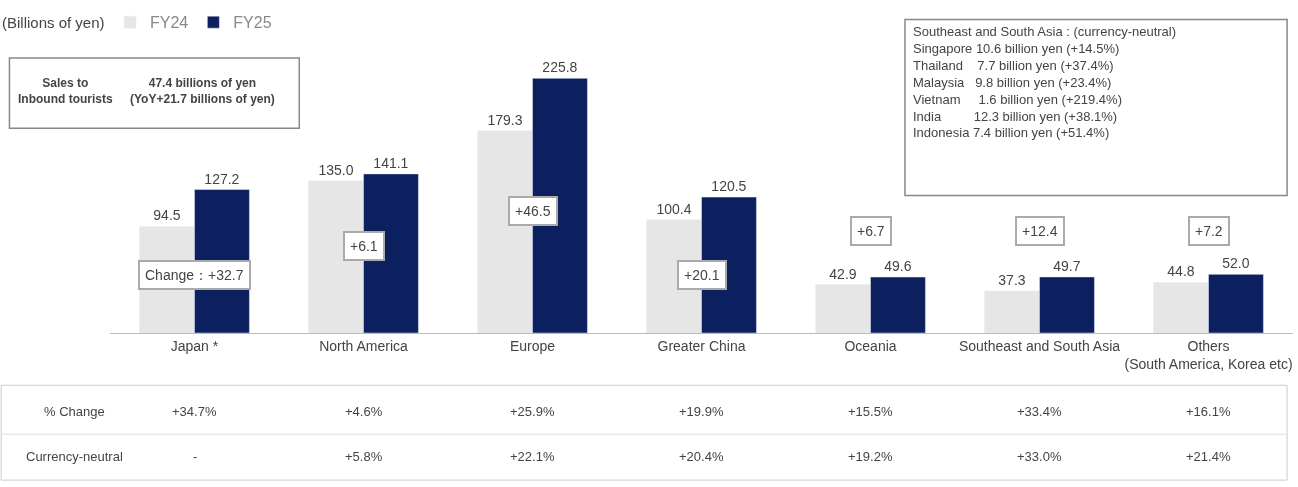 This screenshot has height=487, width=1298. I want to click on data-label: 49.6, so click(898, 266).